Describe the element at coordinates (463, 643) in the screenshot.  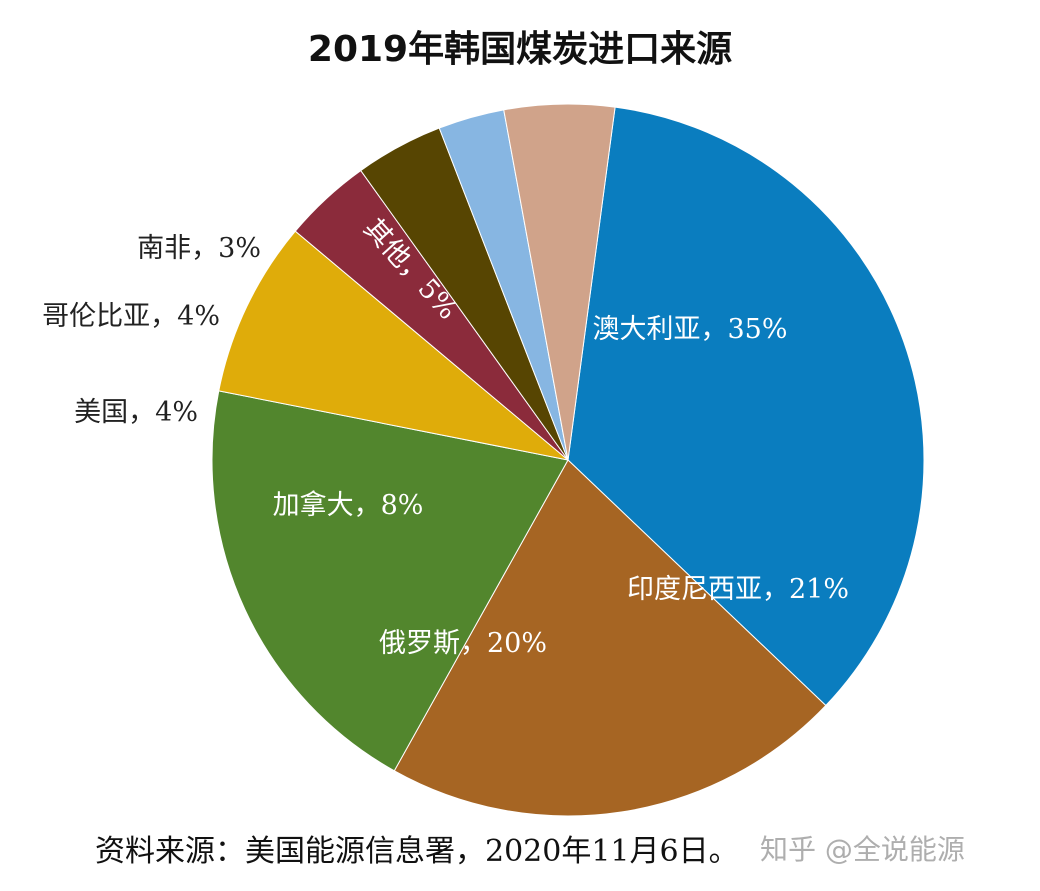
I see `slice-label: 俄罗斯，20%` at that location.